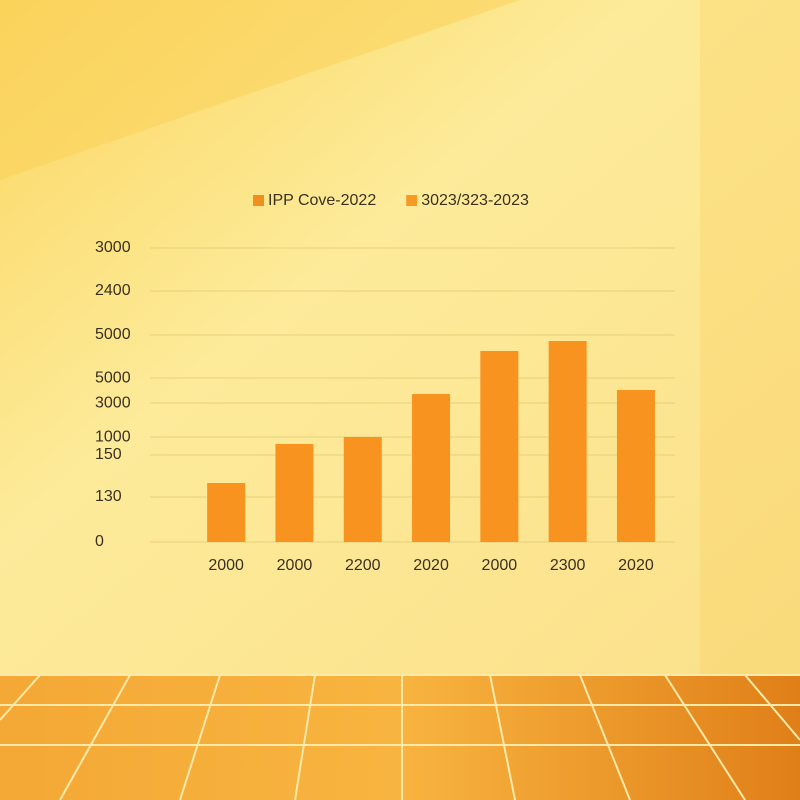  What do you see at coordinates (475, 200) in the screenshot?
I see `legend-label: 3023/323-2023` at bounding box center [475, 200].